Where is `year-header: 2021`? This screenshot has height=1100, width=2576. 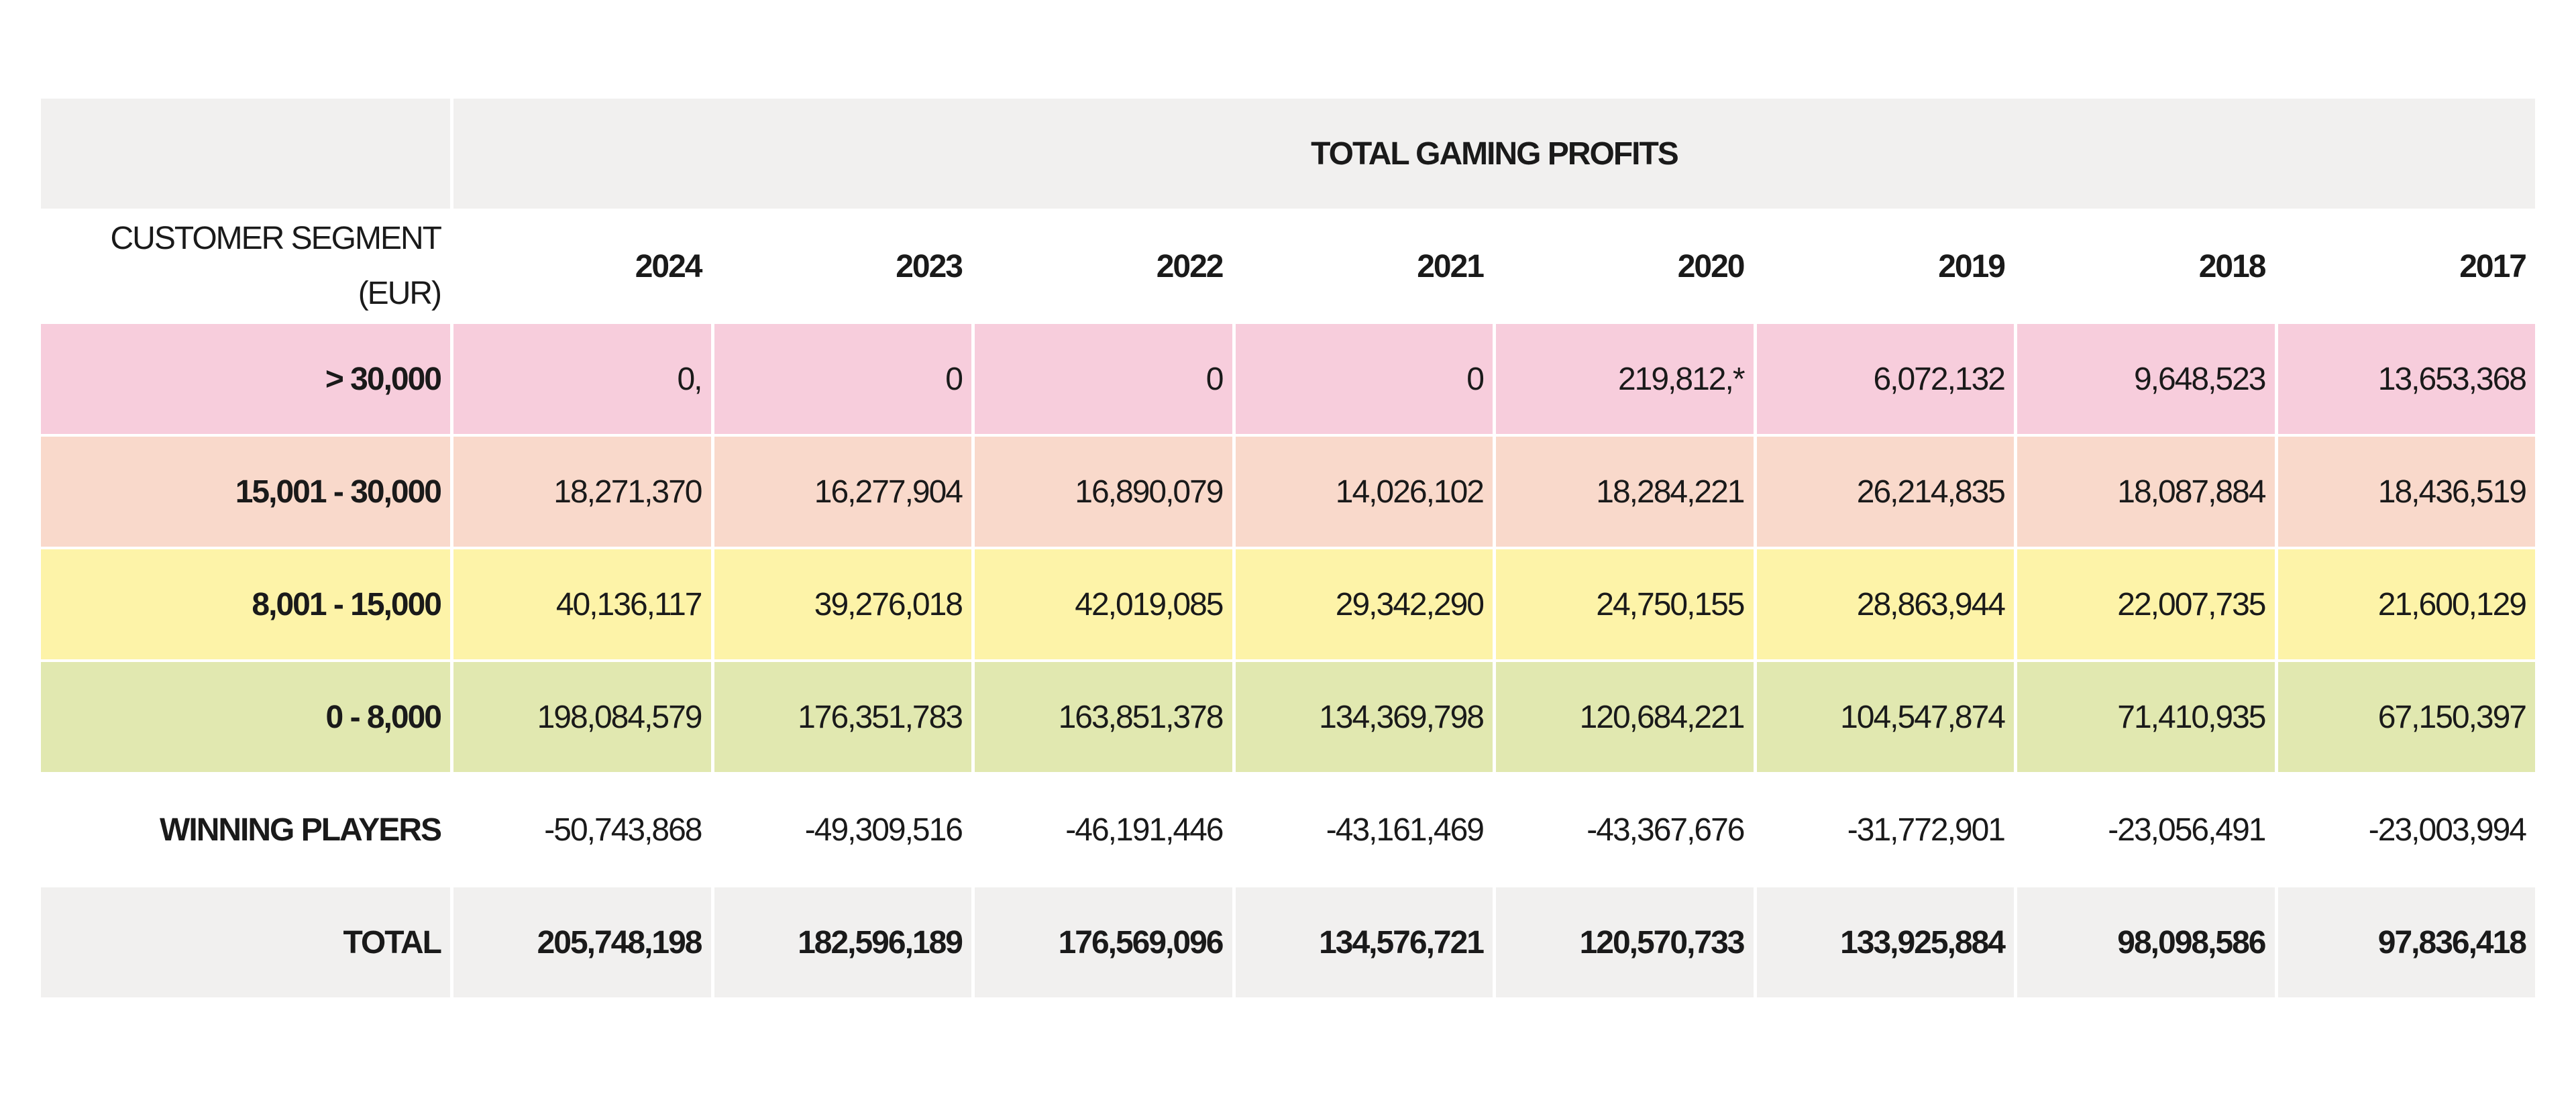
year-header: 2021 is located at coordinates (1451, 266).